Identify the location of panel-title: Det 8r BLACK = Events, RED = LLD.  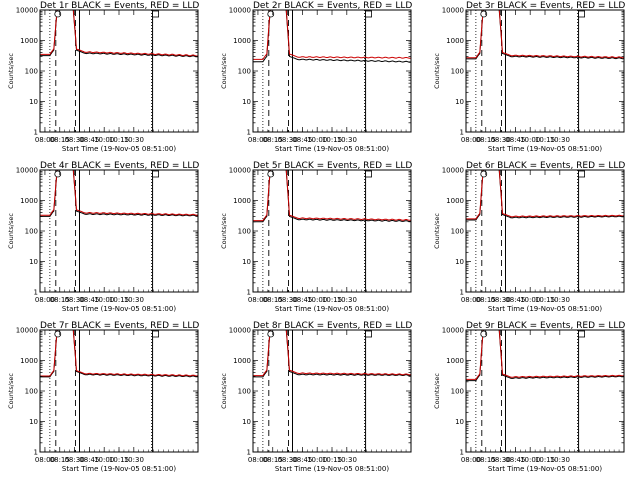
(332, 326).